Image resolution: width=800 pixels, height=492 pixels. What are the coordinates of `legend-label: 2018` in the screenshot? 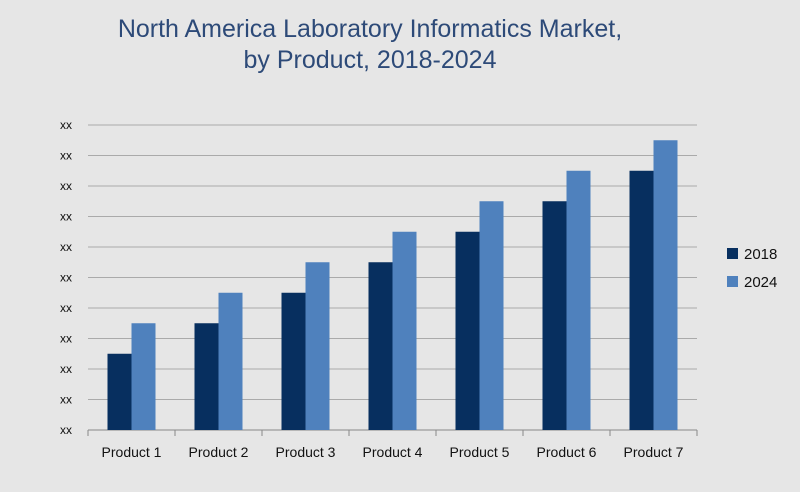 It's located at (760, 254).